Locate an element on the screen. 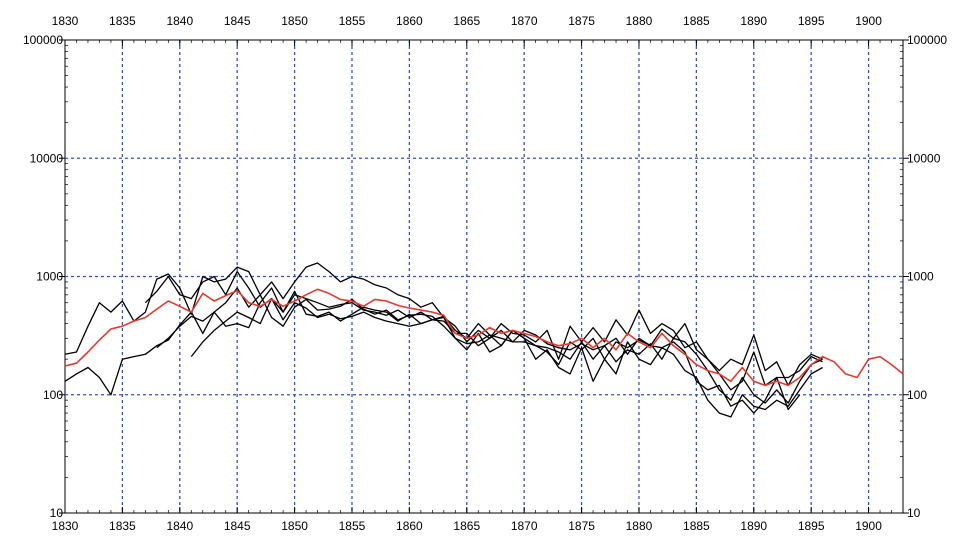  y-tick-label-right: 100000 is located at coordinates (927, 40).